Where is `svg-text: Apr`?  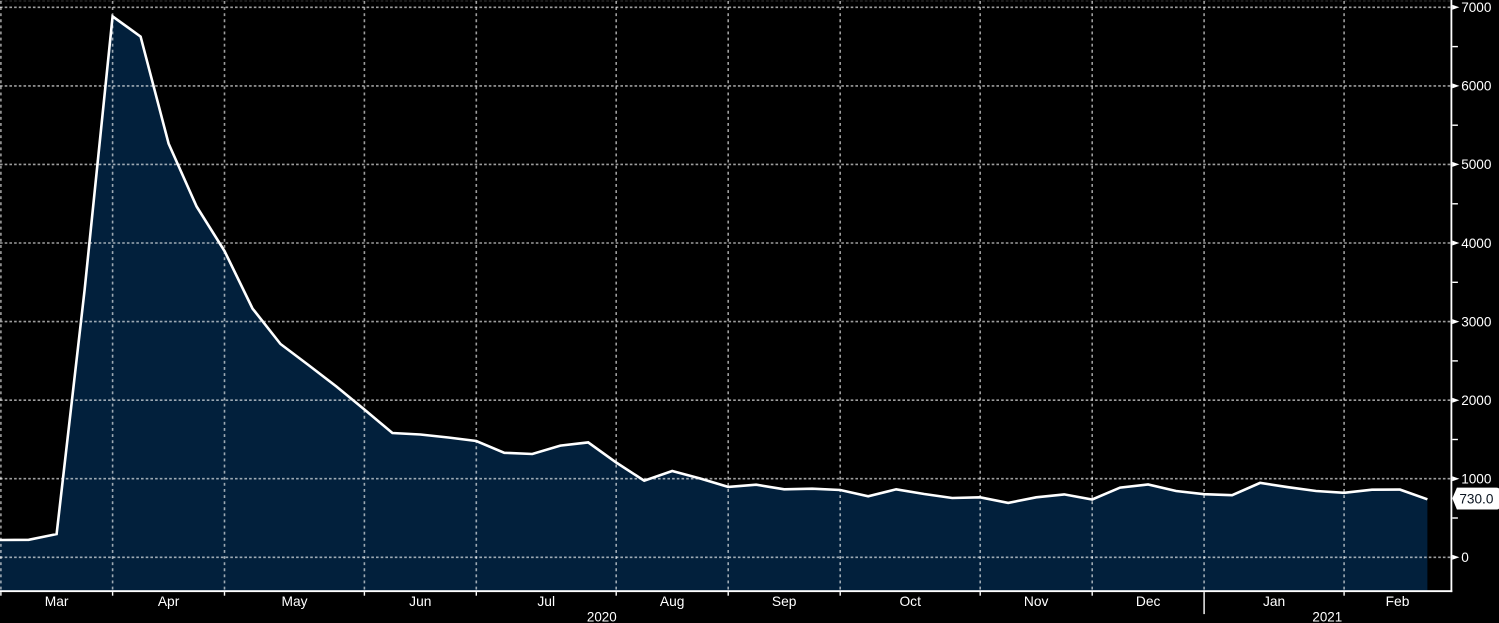 svg-text: Apr is located at coordinates (169, 601).